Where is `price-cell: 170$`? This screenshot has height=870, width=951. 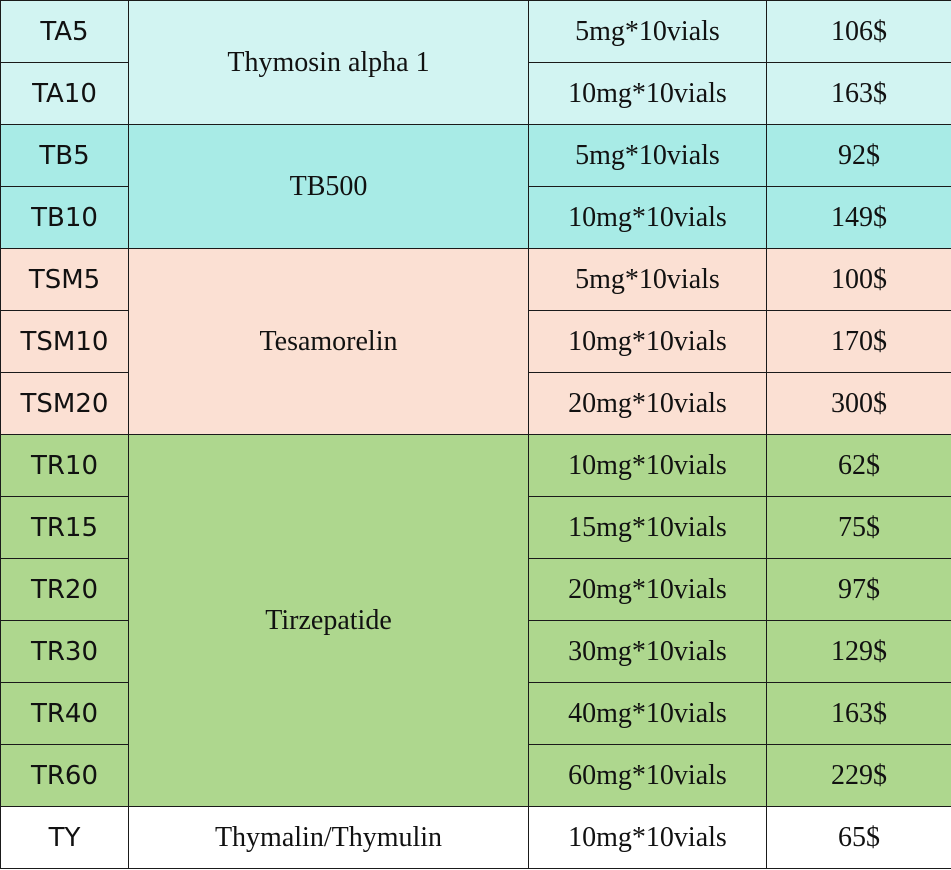 price-cell: 170$ is located at coordinates (858, 341).